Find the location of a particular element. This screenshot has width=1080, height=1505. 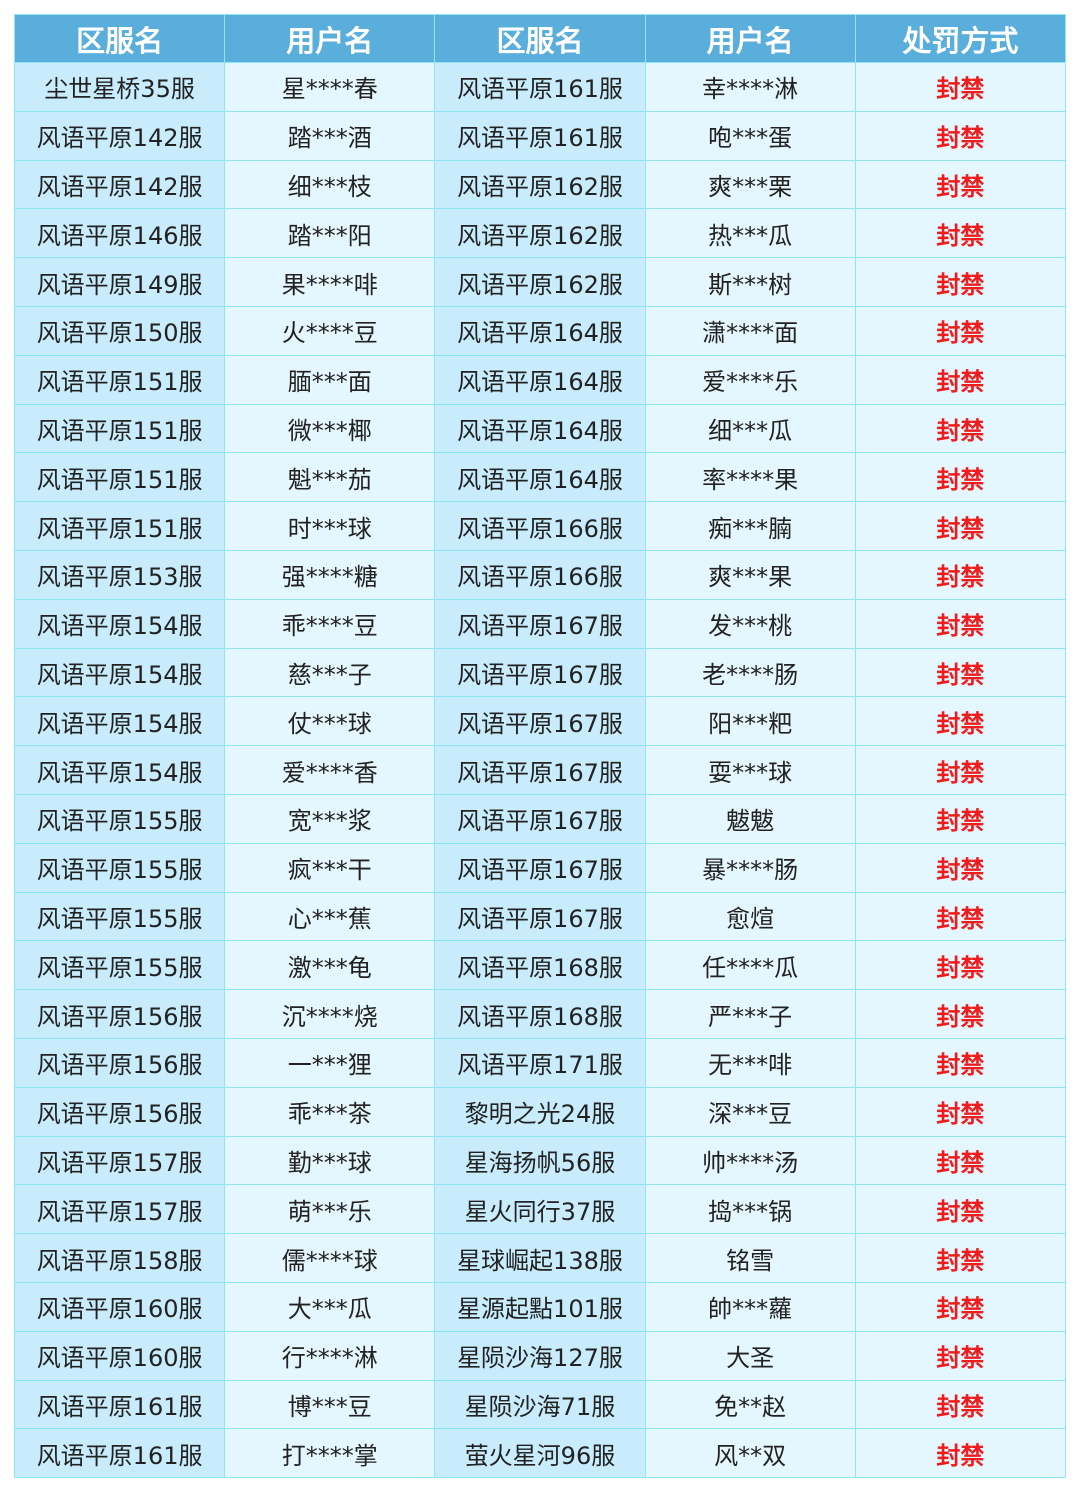

table-row: 风语平原142服 踏***酒 风语平原161服 咆***蛋 封禁 is located at coordinates (540, 135).